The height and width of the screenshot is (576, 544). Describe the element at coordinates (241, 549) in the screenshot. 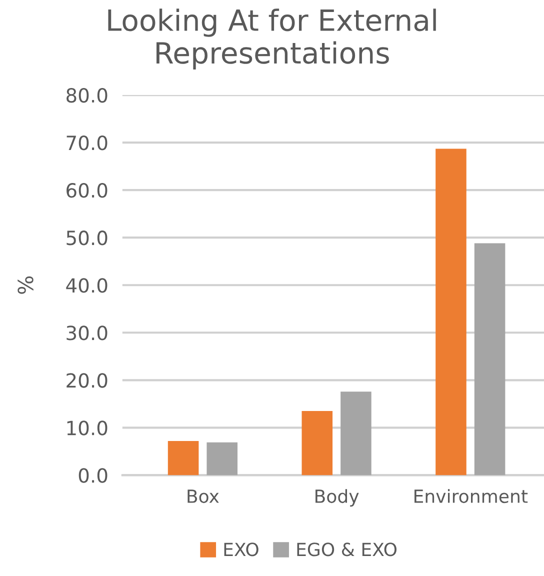

I see `legend-label: EXO` at that location.